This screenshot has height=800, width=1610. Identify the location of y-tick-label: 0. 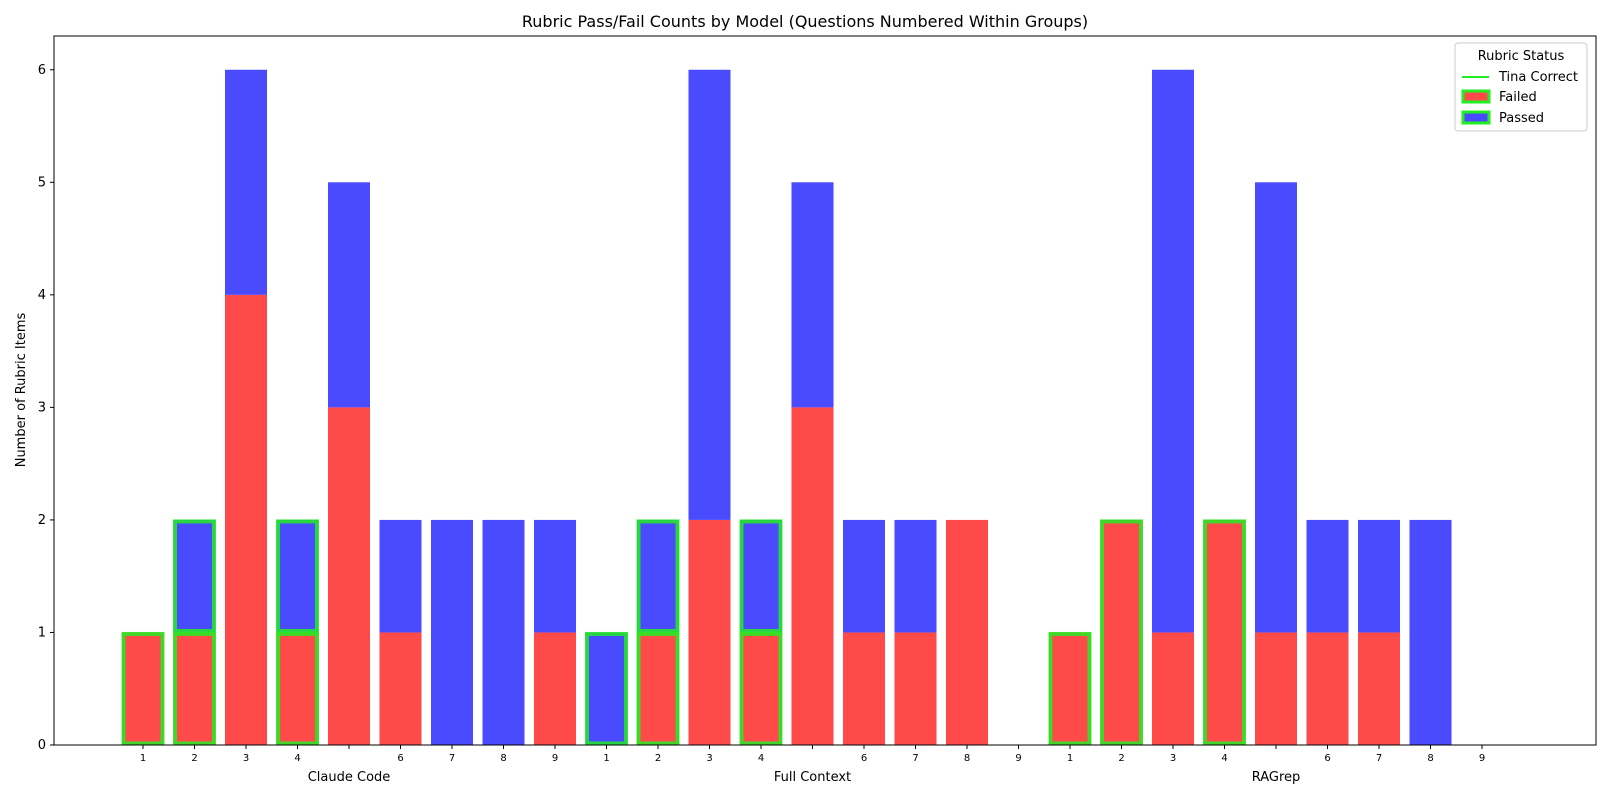
(42, 745).